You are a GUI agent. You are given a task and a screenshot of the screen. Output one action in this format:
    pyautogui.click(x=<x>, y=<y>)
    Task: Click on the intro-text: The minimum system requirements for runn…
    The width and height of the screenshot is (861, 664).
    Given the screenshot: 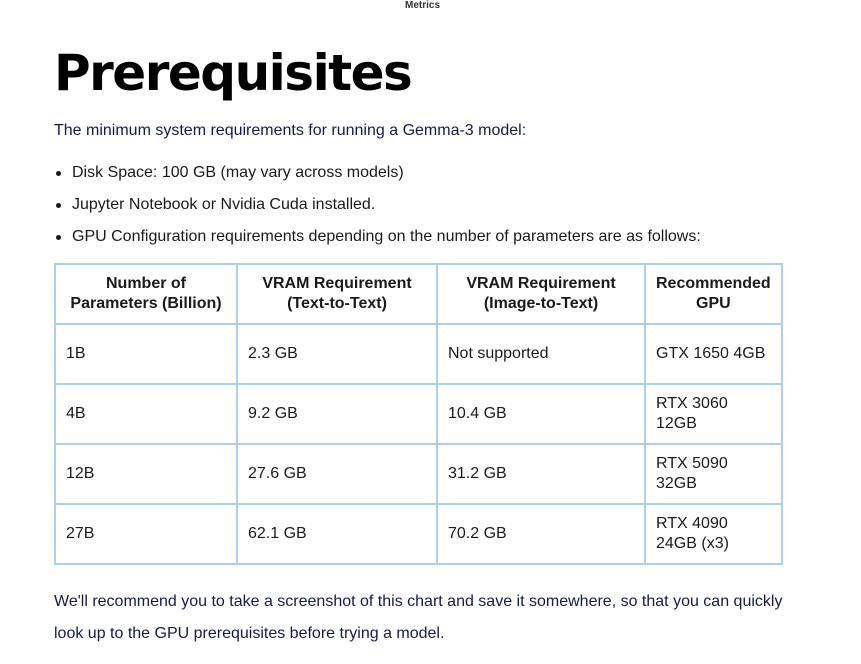 What is the action you would take?
    pyautogui.click(x=290, y=130)
    